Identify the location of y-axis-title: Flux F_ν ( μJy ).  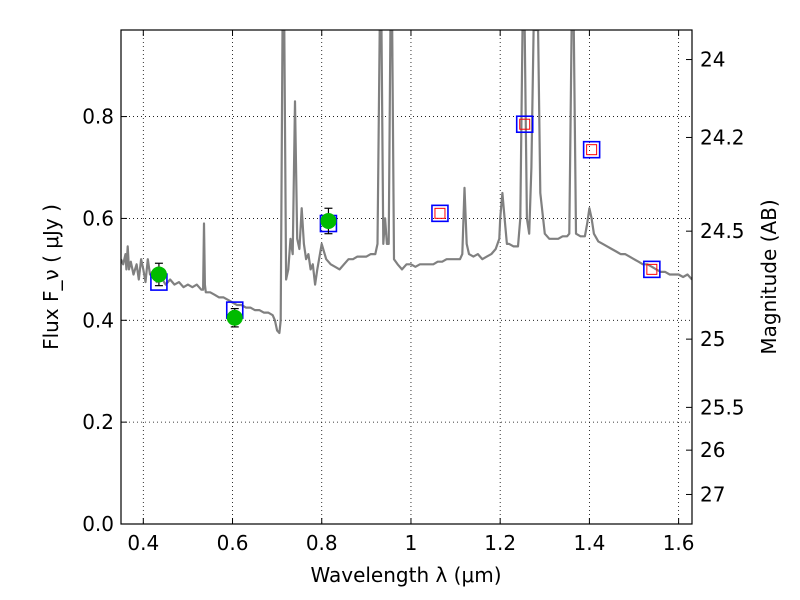
(51, 277).